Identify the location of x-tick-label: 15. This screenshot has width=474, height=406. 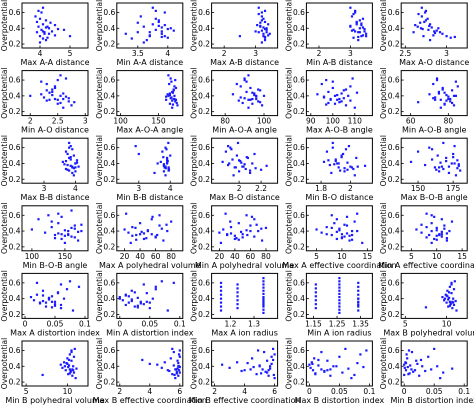
(368, 256).